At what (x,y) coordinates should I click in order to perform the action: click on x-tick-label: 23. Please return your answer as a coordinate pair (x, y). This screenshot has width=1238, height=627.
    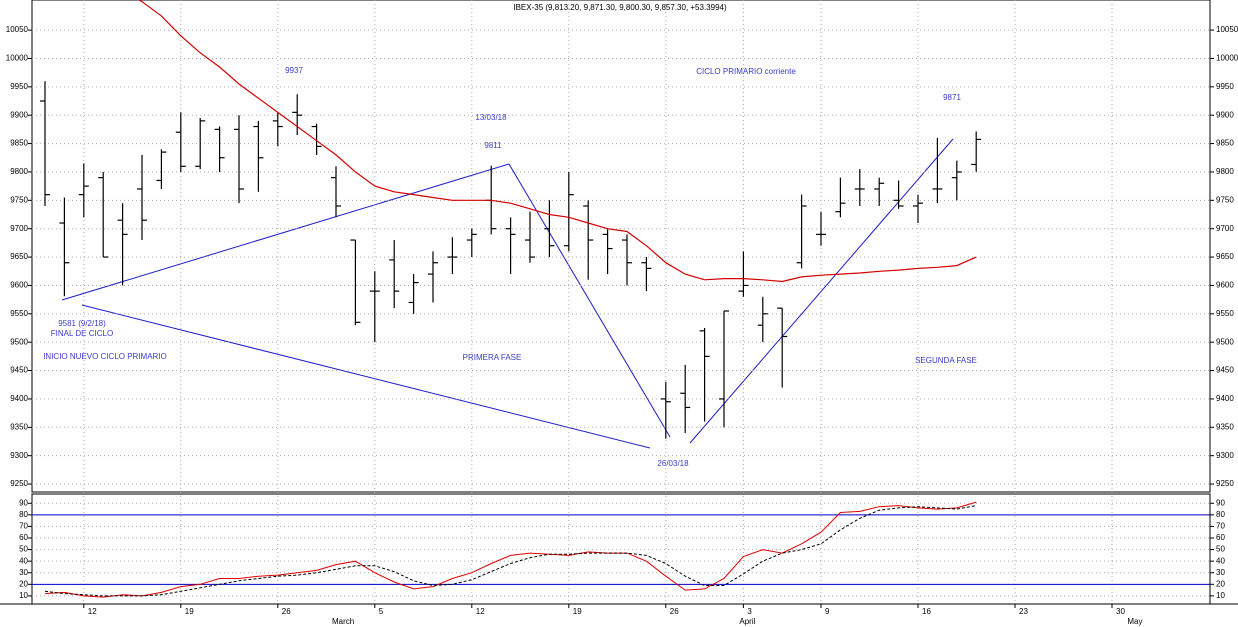
    Looking at the image, I should click on (1023, 611).